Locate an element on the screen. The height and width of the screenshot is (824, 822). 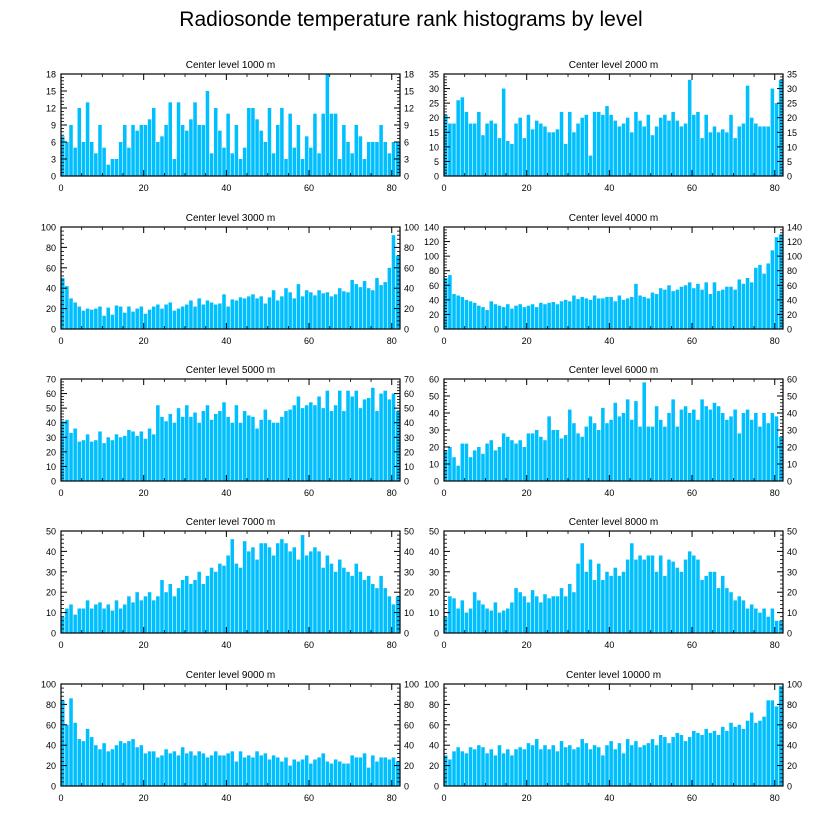
x-tick-label: 80 is located at coordinates (392, 645).